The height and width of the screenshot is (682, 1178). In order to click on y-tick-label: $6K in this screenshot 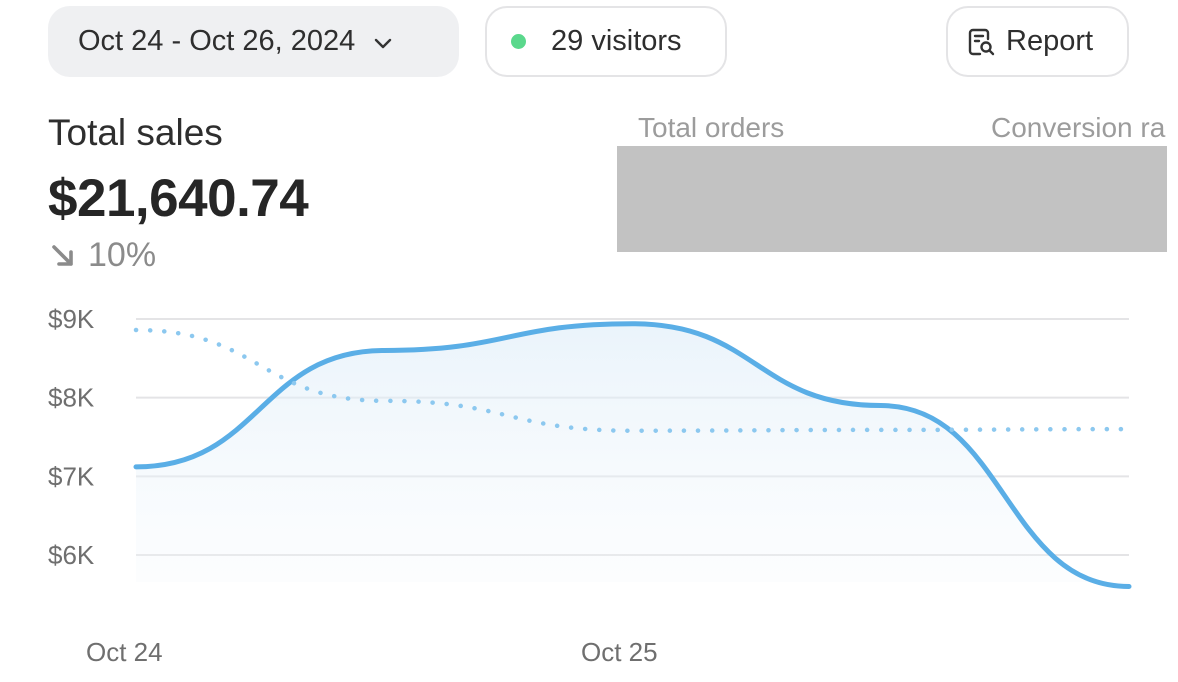, I will do `click(71, 555)`.